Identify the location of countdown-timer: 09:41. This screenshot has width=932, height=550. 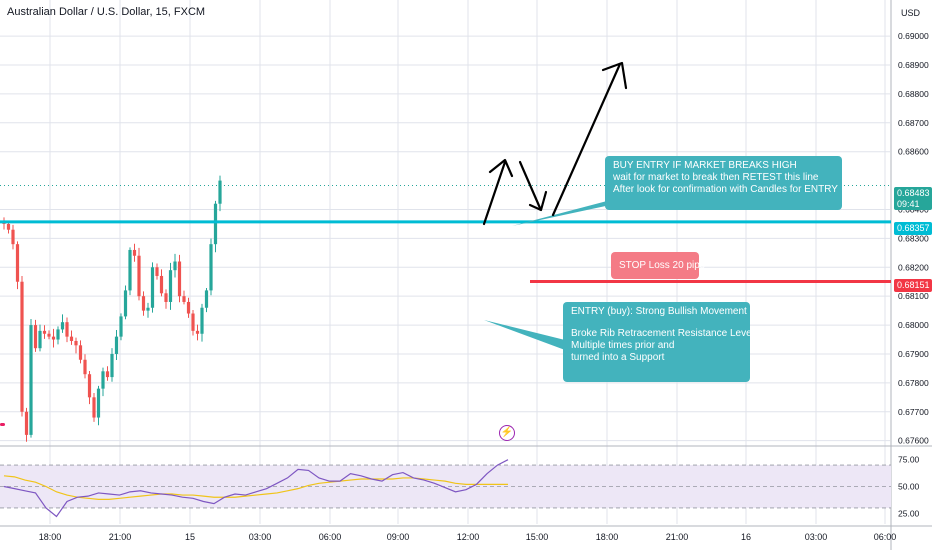
(908, 204).